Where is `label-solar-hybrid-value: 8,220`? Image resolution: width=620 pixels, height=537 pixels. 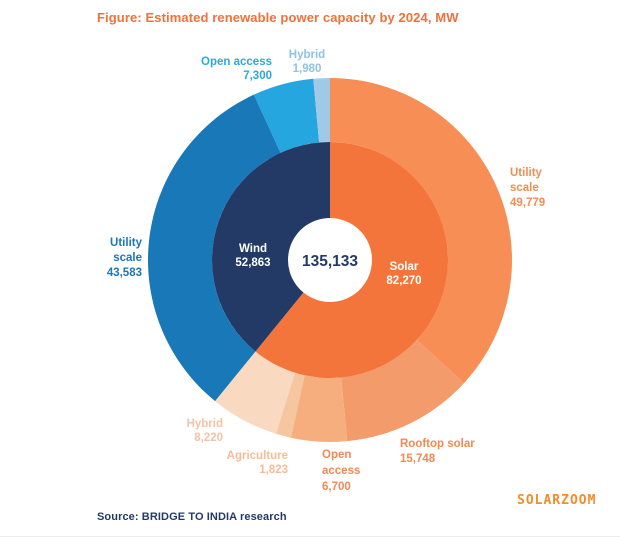
label-solar-hybrid-value: 8,220 is located at coordinates (208, 437).